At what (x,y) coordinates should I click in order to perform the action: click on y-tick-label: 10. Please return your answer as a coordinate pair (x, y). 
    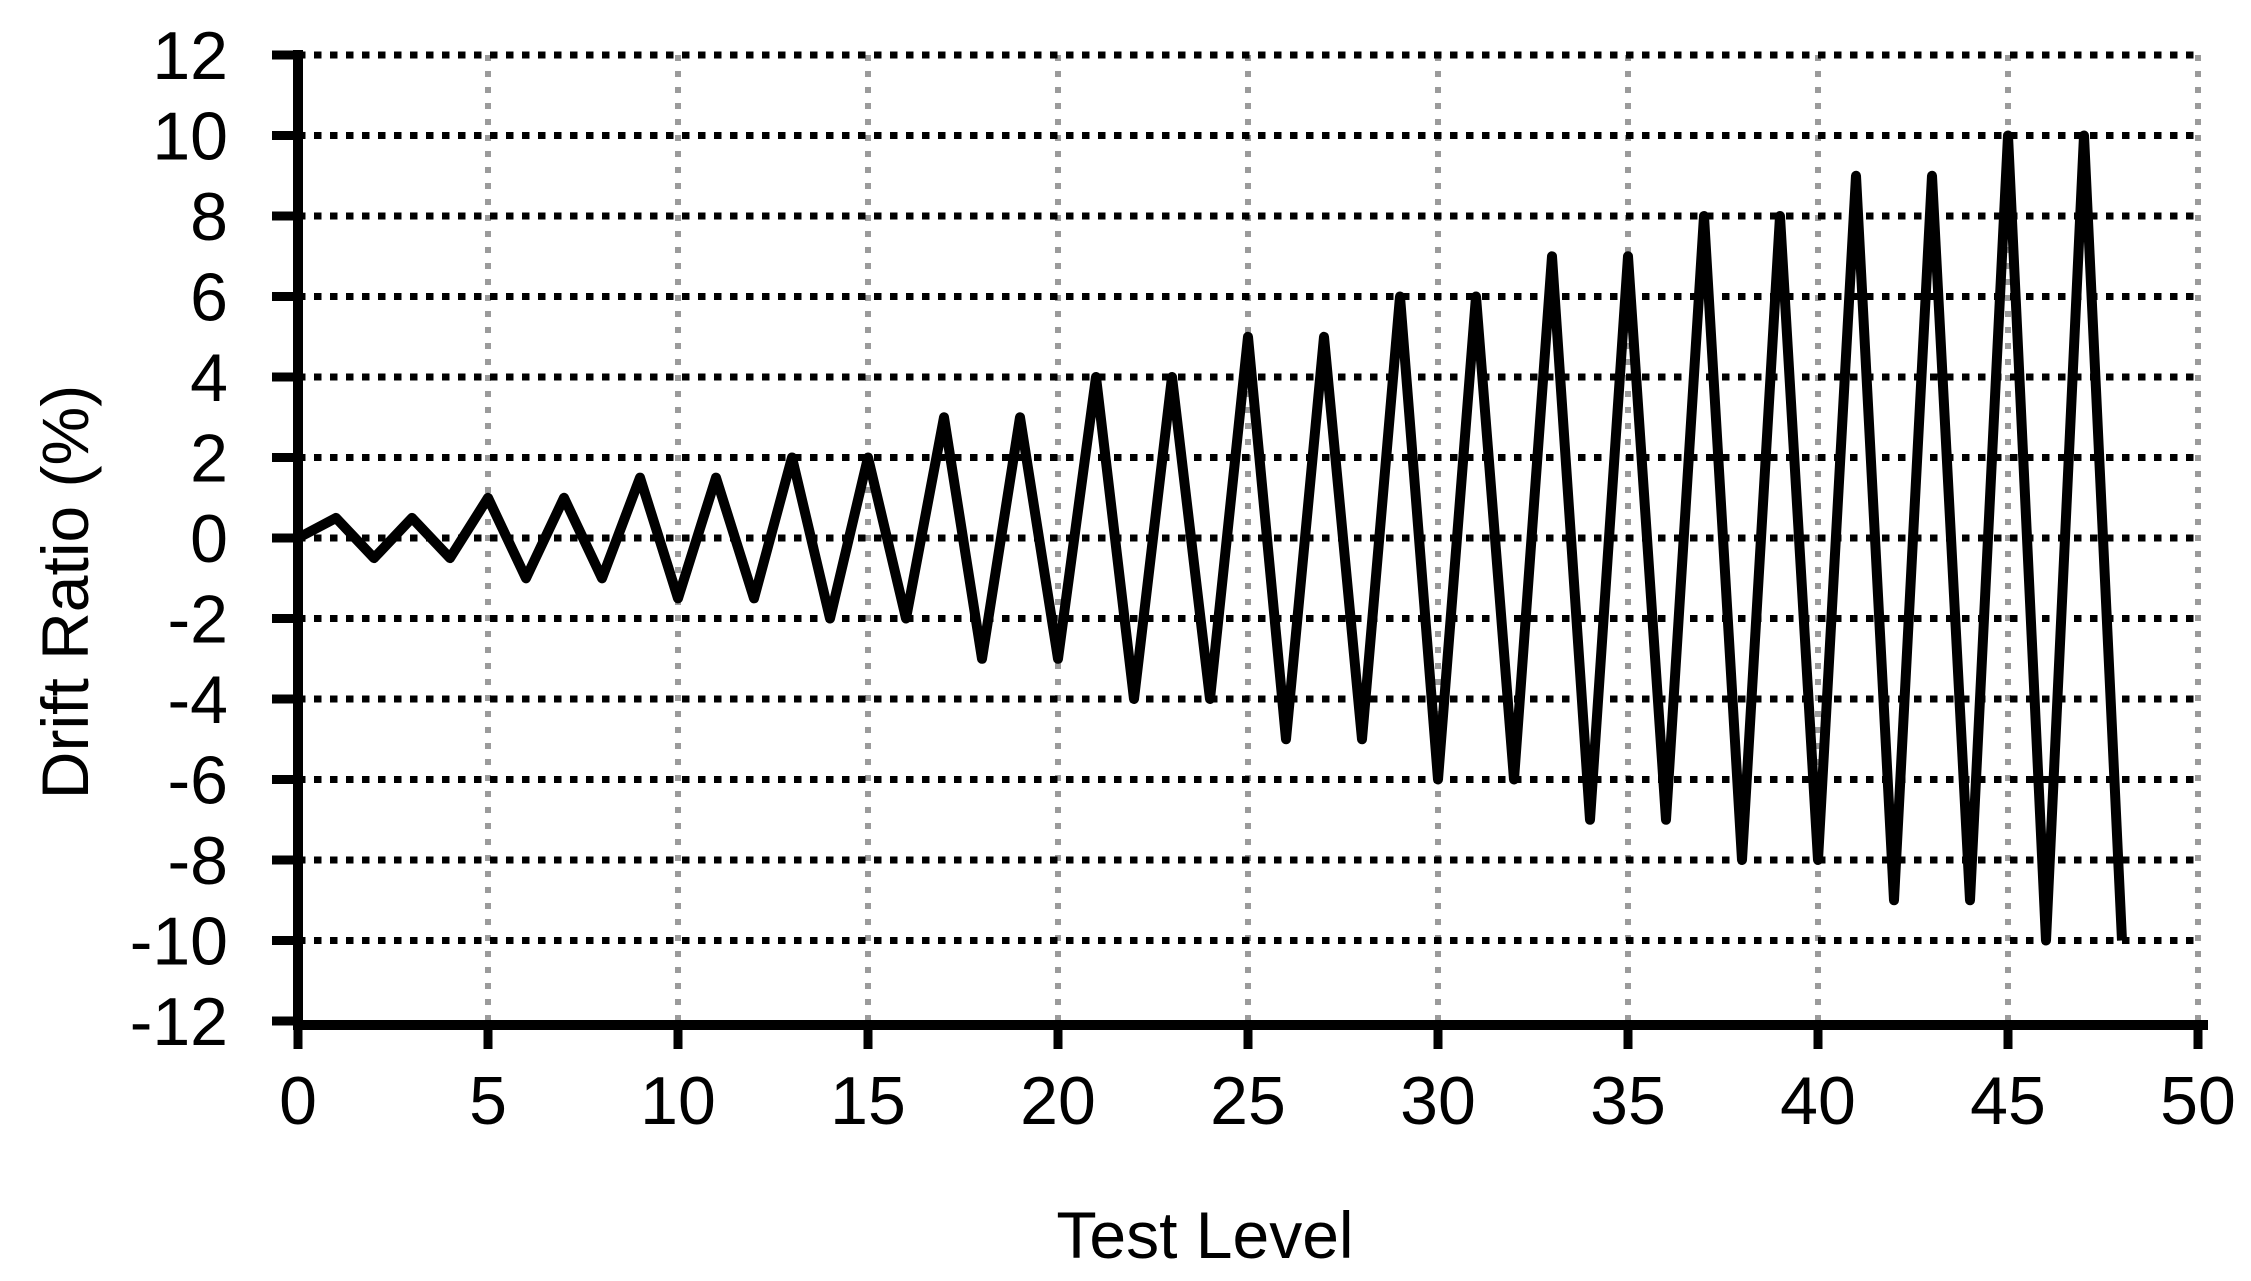
    Looking at the image, I should click on (190, 137).